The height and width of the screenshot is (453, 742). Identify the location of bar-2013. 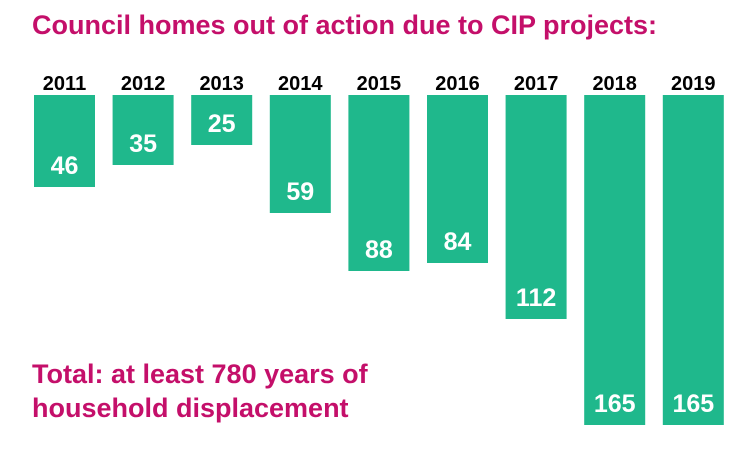
(222, 120).